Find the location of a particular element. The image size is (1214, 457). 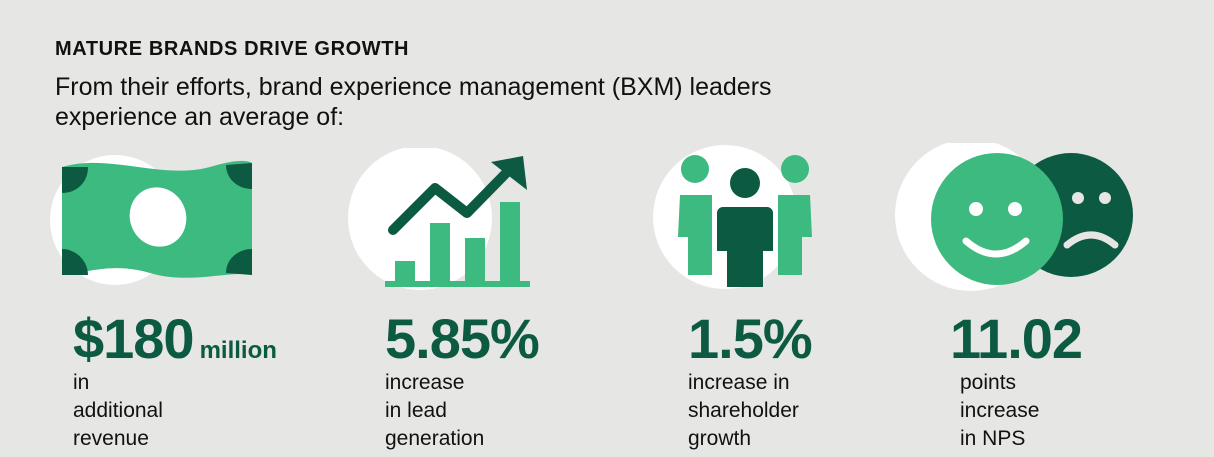

stat-value: 5.85% is located at coordinates (462, 338).